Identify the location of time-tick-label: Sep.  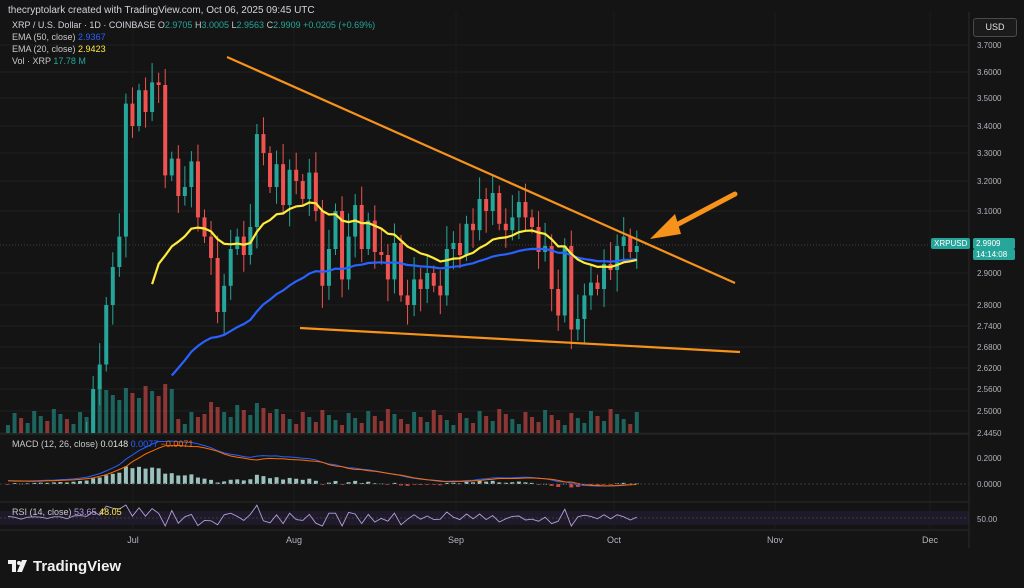
(456, 540).